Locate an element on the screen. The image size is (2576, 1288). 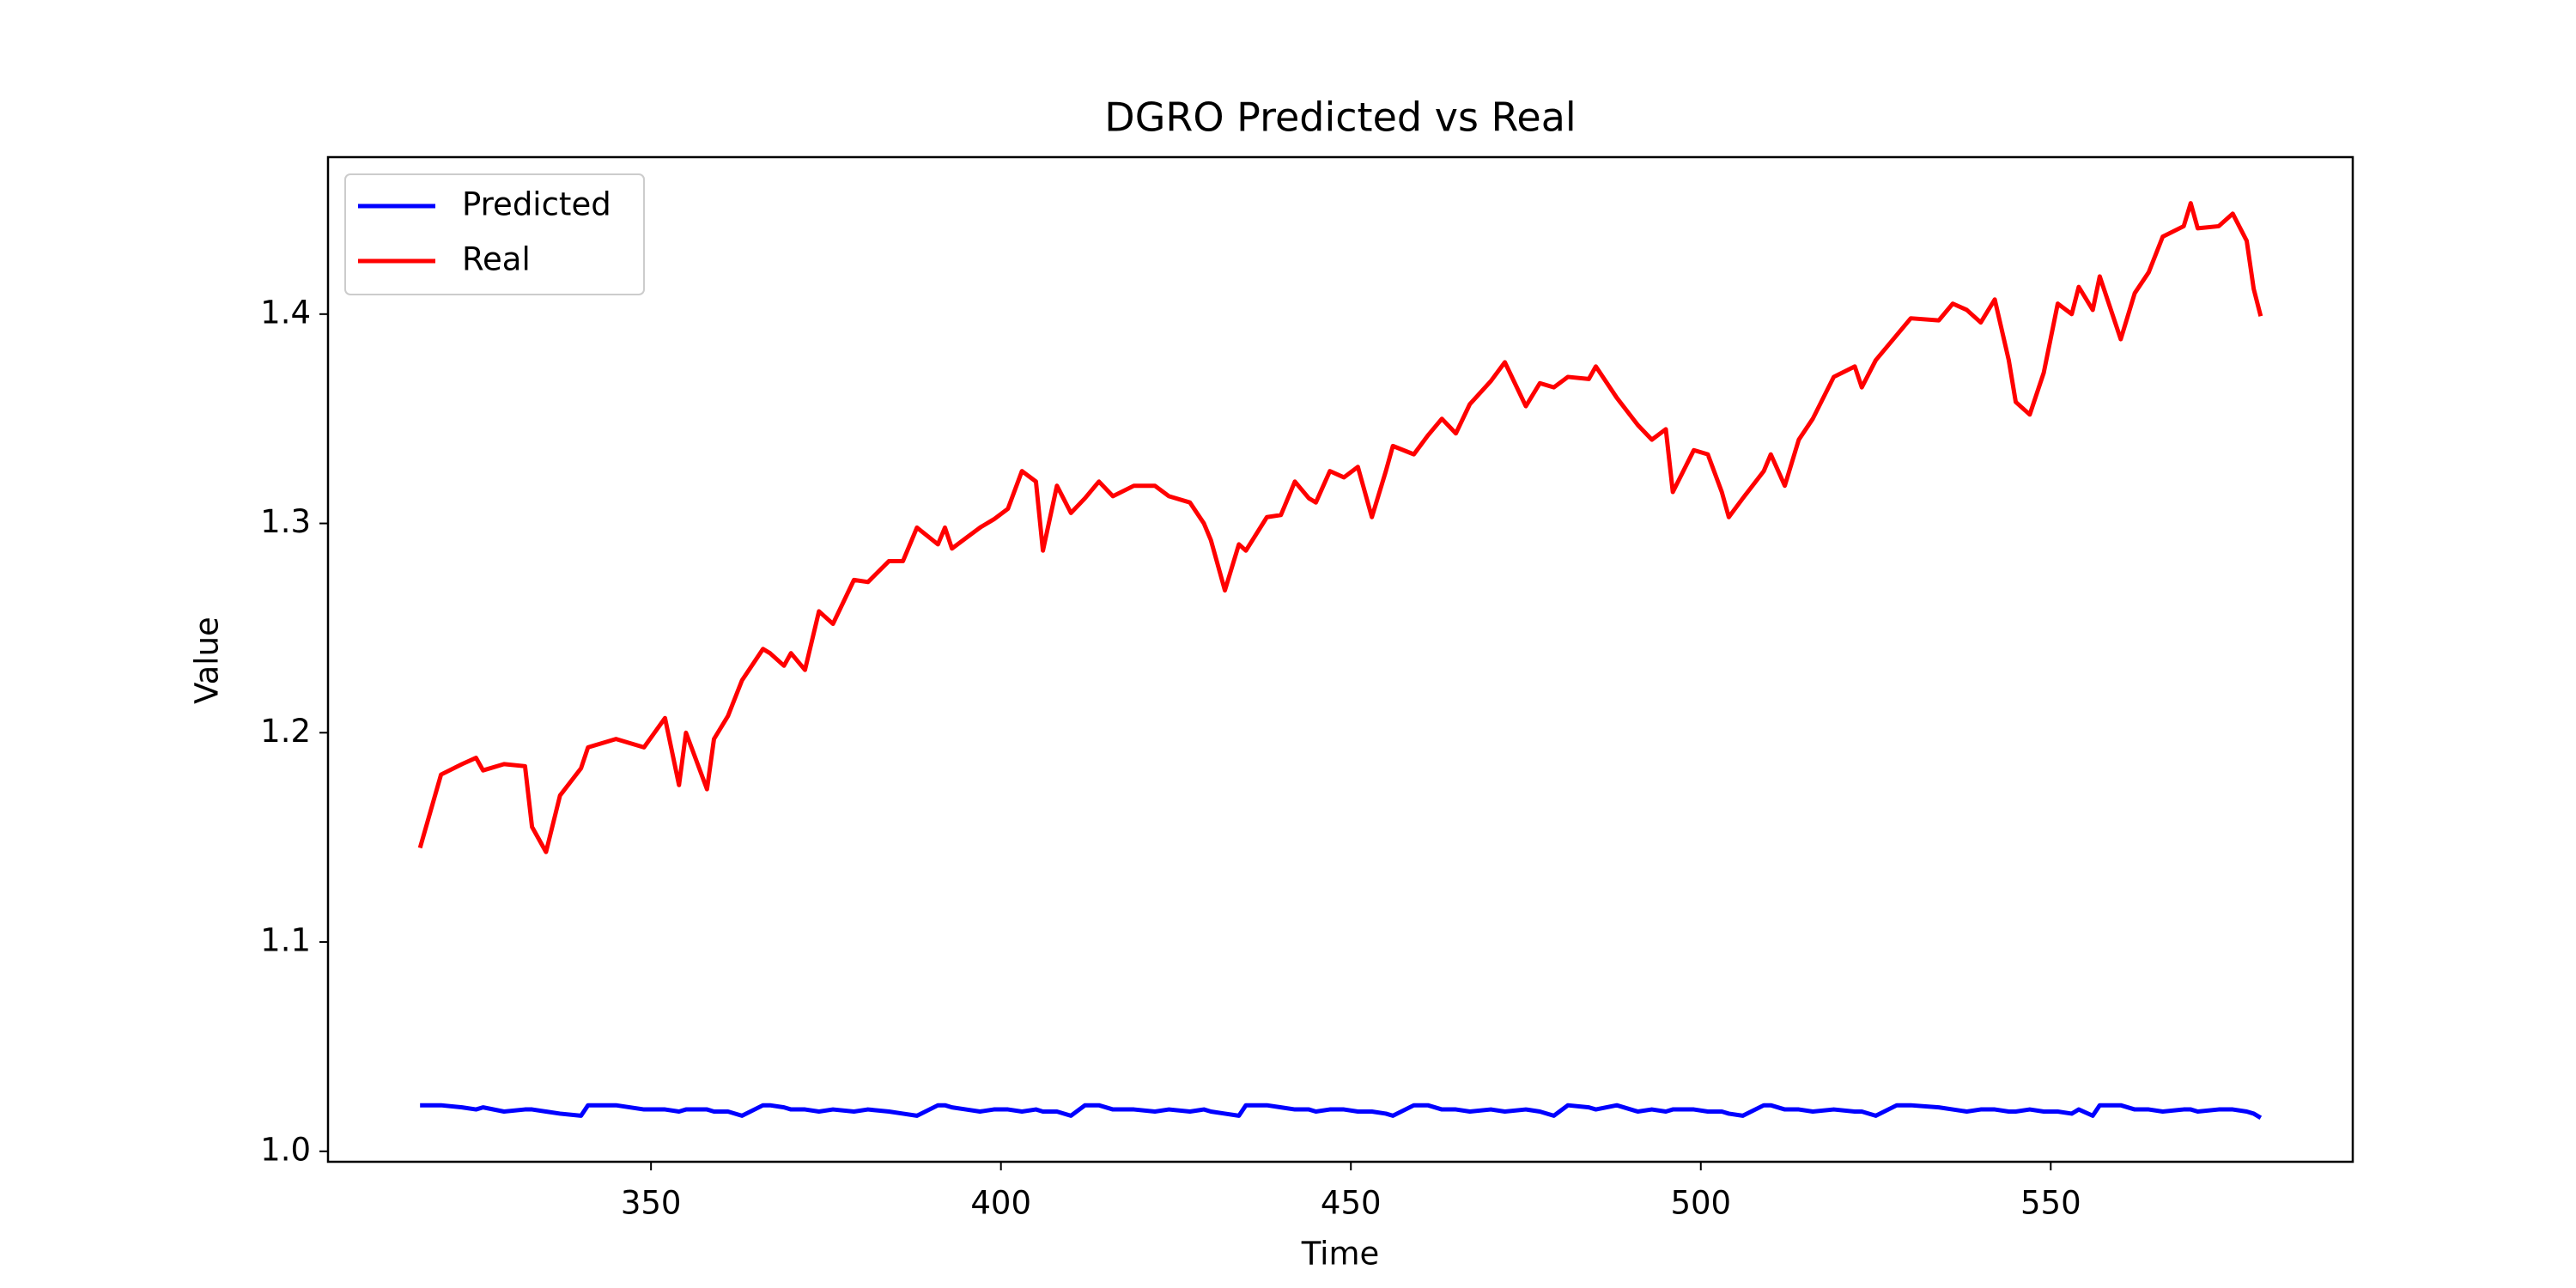
y-tick-label: 1.0 is located at coordinates (285, 1149).